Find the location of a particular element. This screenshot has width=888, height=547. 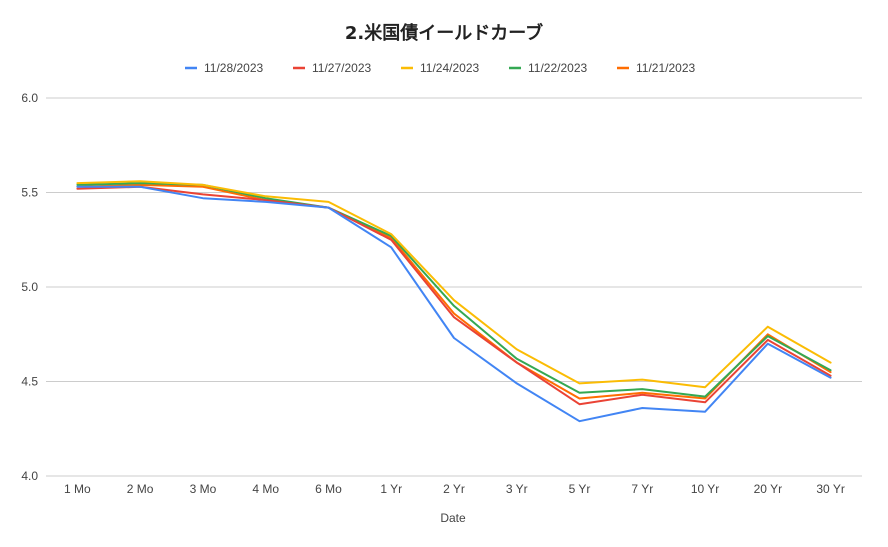

y-tick-label: 5.5 is located at coordinates (29, 193).